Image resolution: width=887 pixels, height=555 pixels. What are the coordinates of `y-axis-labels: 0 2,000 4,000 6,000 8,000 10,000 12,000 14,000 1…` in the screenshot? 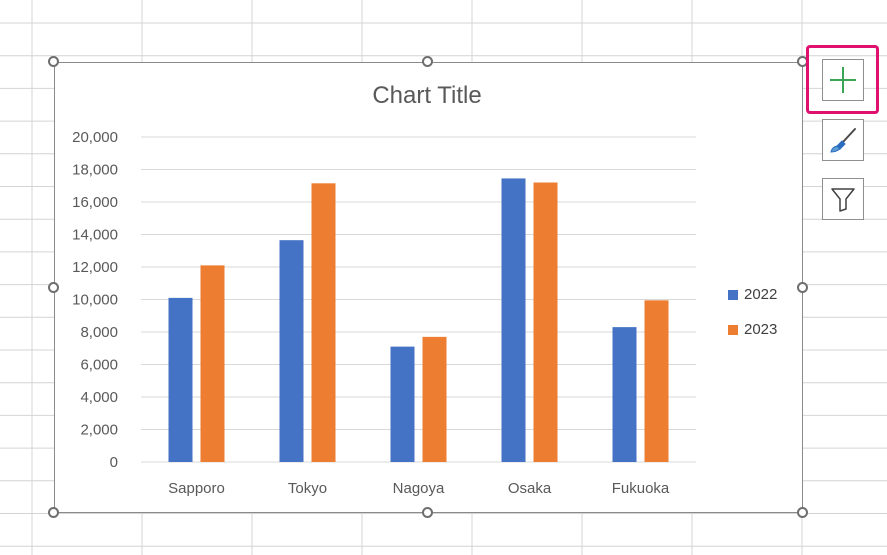 It's located at (95, 300).